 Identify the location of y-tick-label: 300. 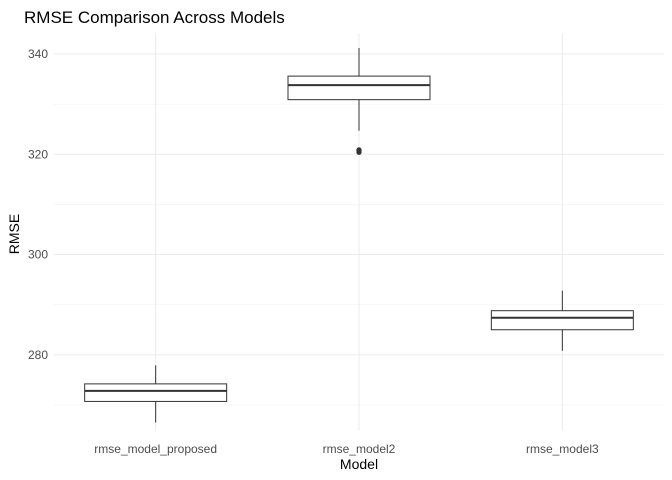
(38, 255).